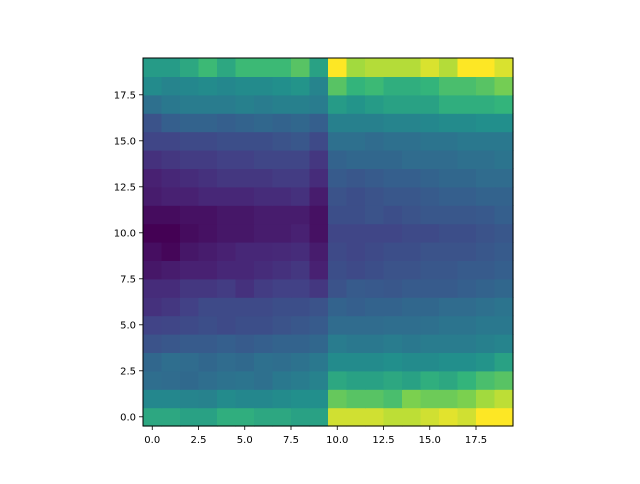 The height and width of the screenshot is (484, 640). Describe the element at coordinates (125, 95) in the screenshot. I see `y-tick-label: 17.5` at that location.